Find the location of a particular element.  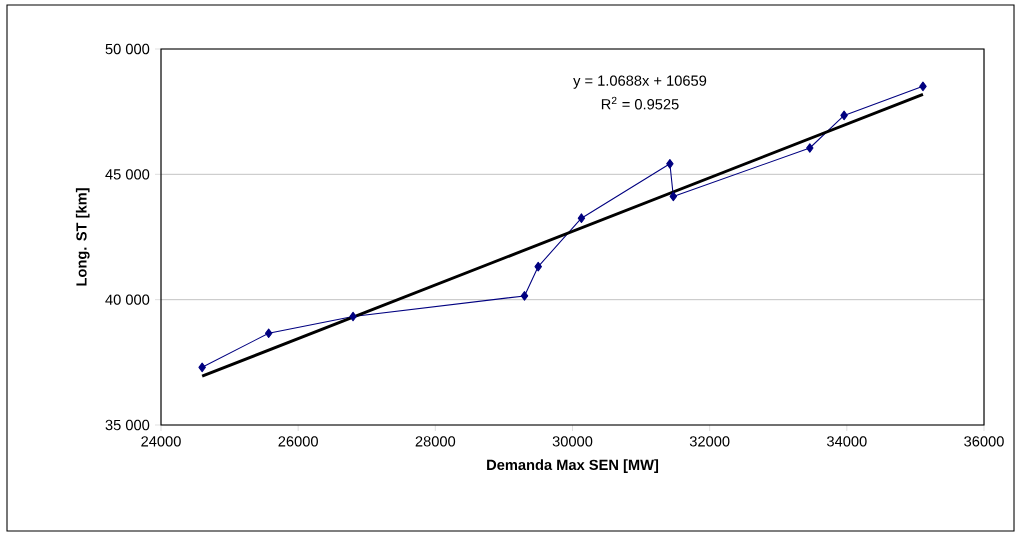

x-tick-label: 32000 is located at coordinates (709, 441).